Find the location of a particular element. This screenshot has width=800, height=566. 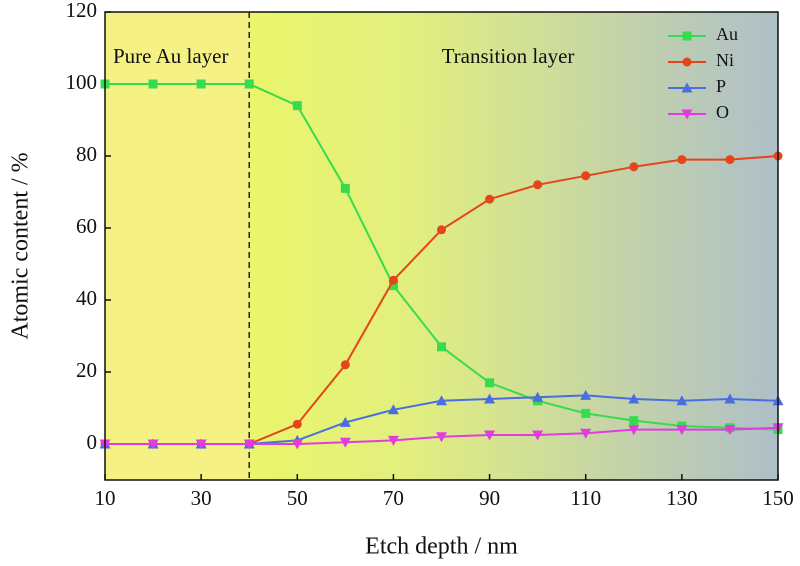

x-tick-label: 70 is located at coordinates (393, 498).